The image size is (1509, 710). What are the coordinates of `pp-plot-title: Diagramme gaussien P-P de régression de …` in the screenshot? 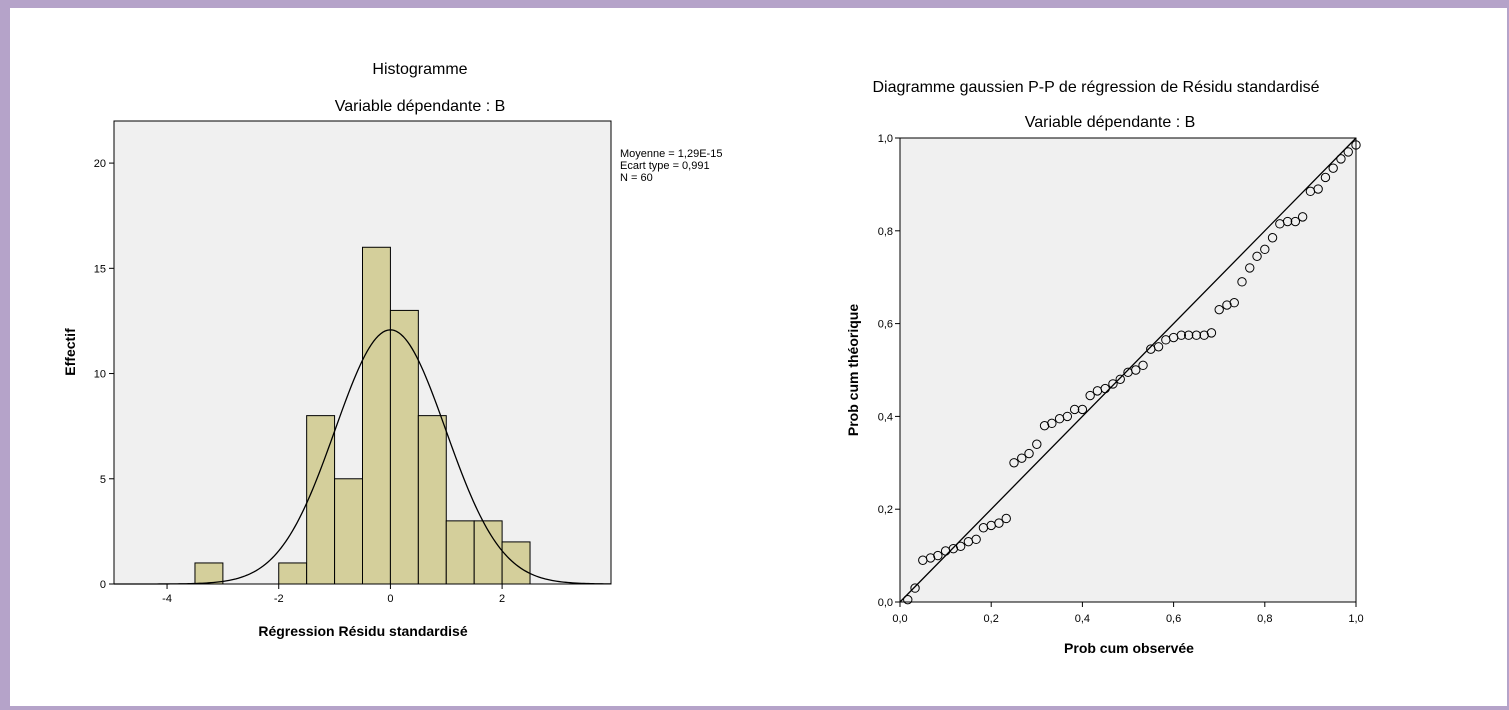 It's located at (1095, 87).